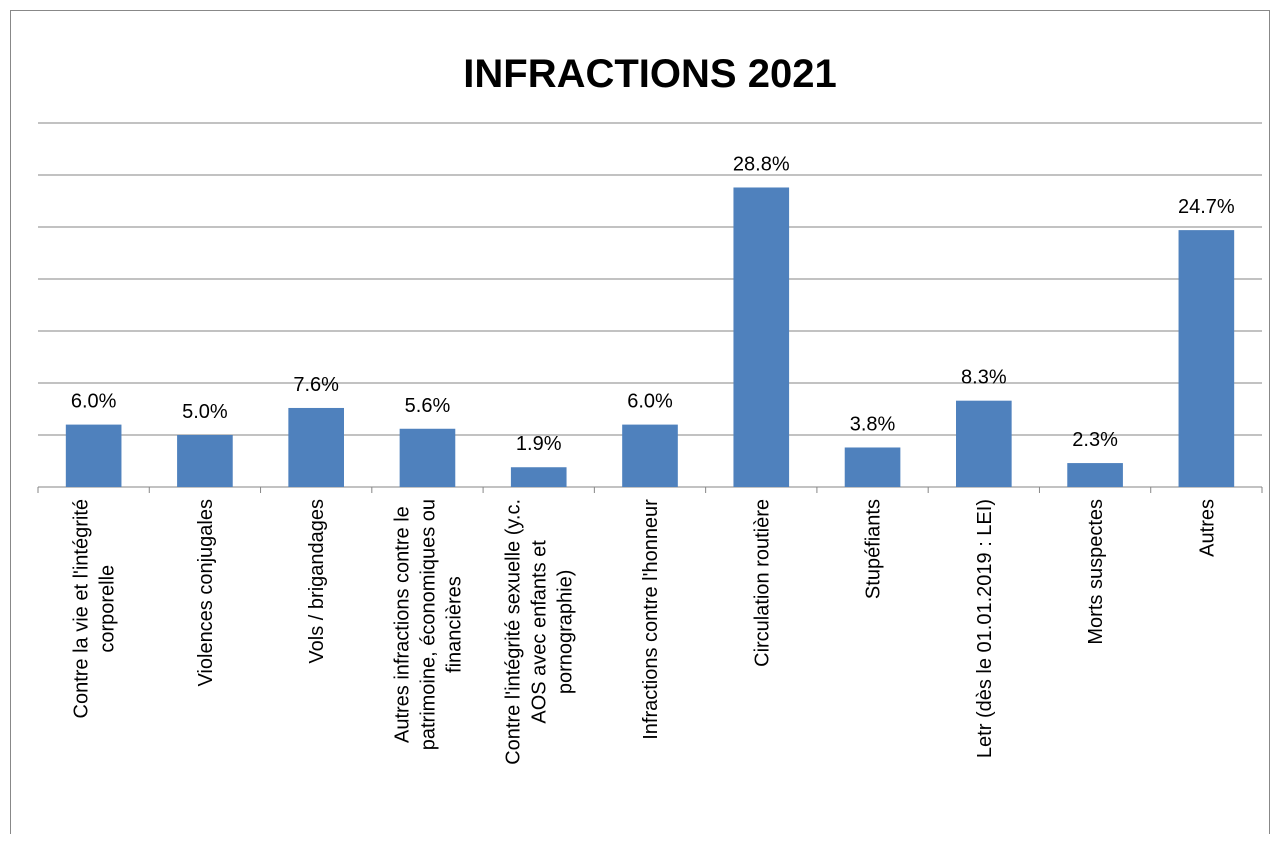 The width and height of the screenshot is (1280, 841). Describe the element at coordinates (205, 412) in the screenshot. I see `data-label: 5.0%` at that location.